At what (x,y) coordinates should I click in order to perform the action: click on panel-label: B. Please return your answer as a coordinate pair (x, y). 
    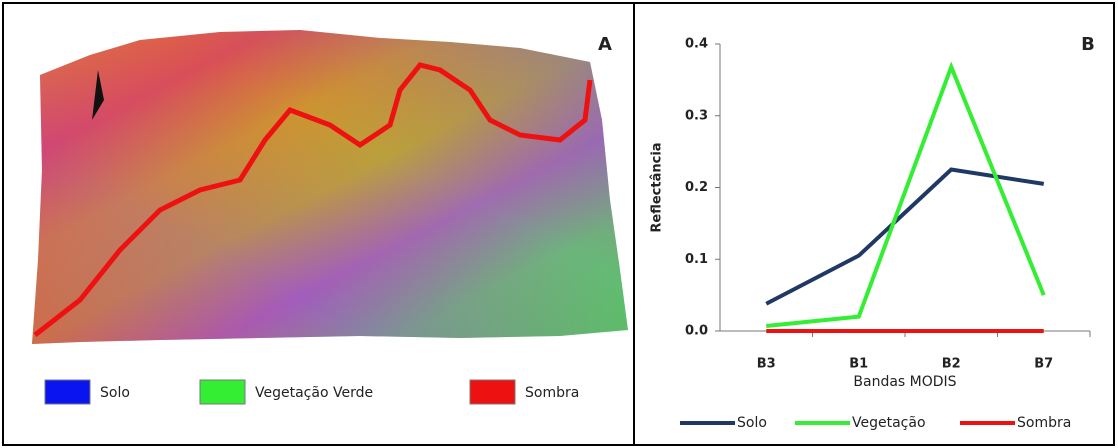
    Looking at the image, I should click on (1088, 44).